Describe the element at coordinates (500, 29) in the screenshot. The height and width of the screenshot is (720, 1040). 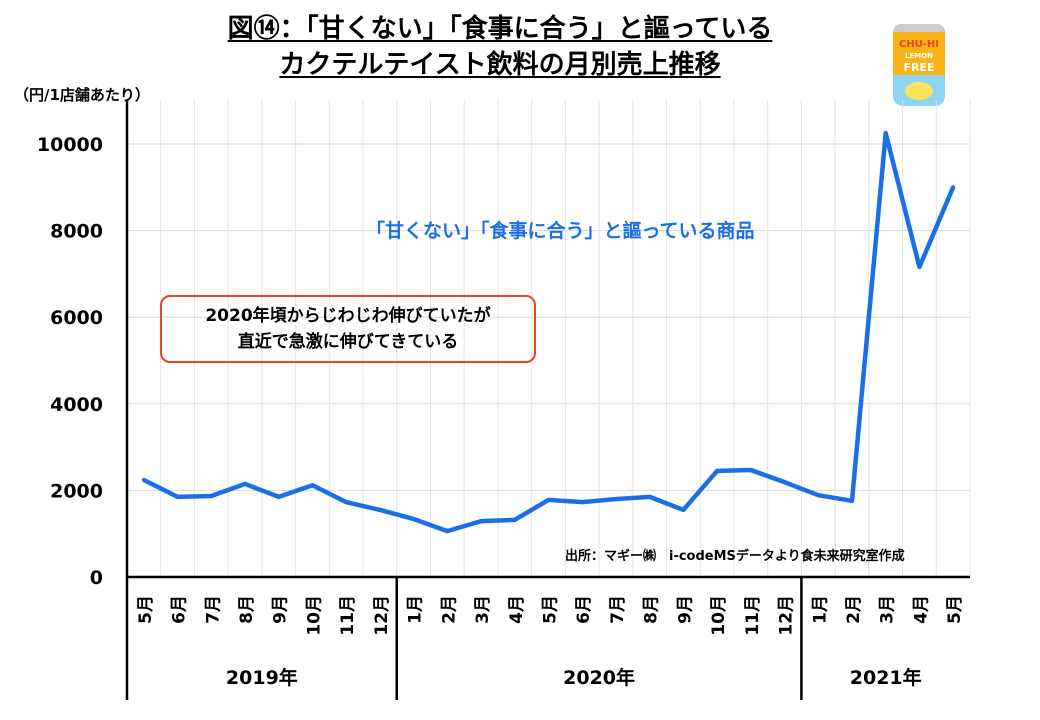
I see `title-text: 図⑭：「甘くない」「食事に合う」と謳っている` at that location.